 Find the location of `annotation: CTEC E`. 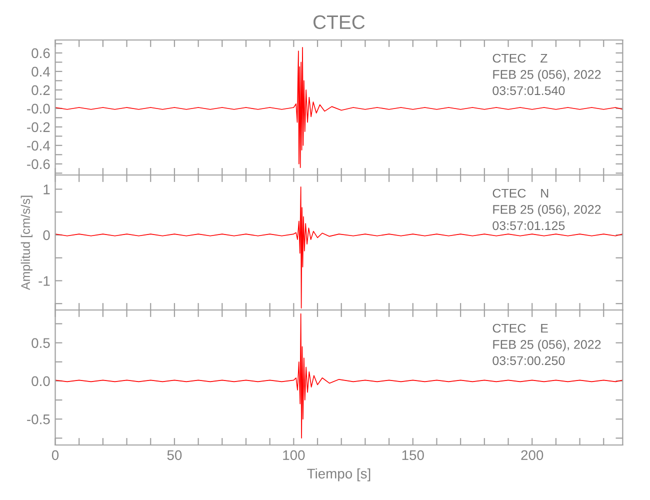

annotation: CTEC E is located at coordinates (520, 328).